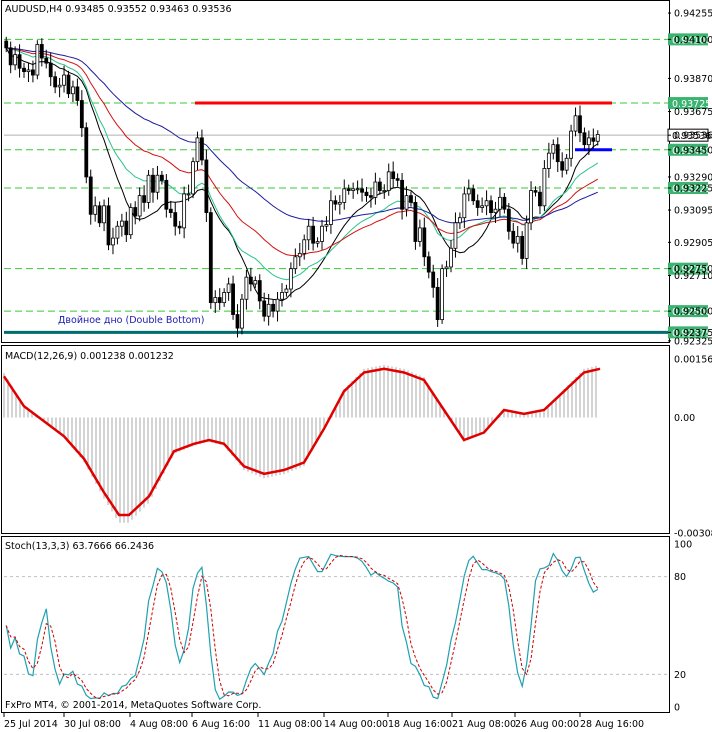 The width and height of the screenshot is (712, 732). I want to click on macd-tick-label: 0.00, so click(684, 418).